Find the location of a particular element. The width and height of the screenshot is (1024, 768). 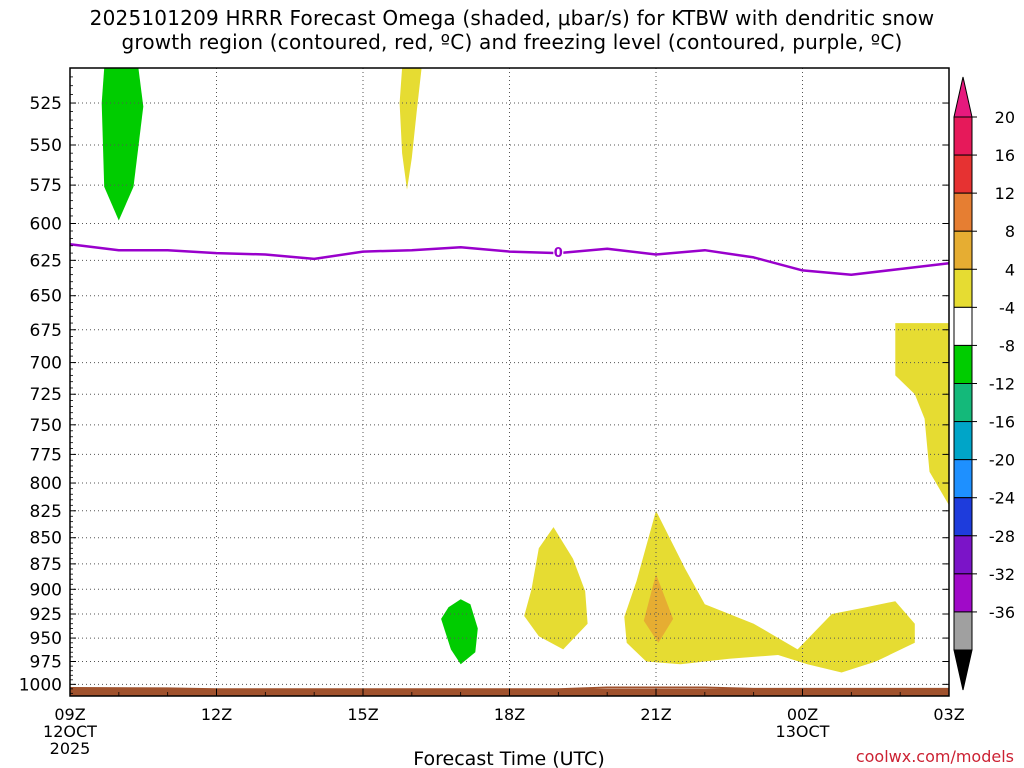

y-tick-label: 925 is located at coordinates (46, 615).